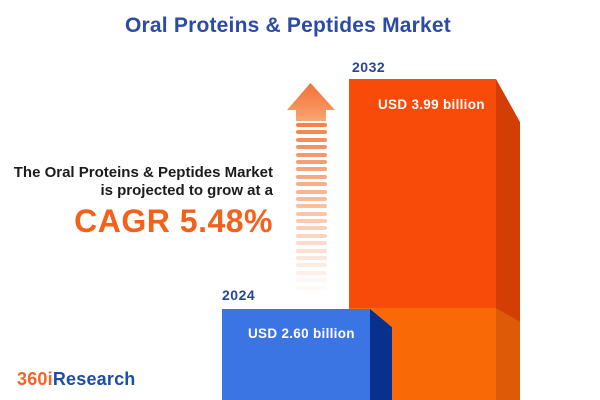 The image size is (600, 400). I want to click on bar-2024-year-label: 2024, so click(239, 295).